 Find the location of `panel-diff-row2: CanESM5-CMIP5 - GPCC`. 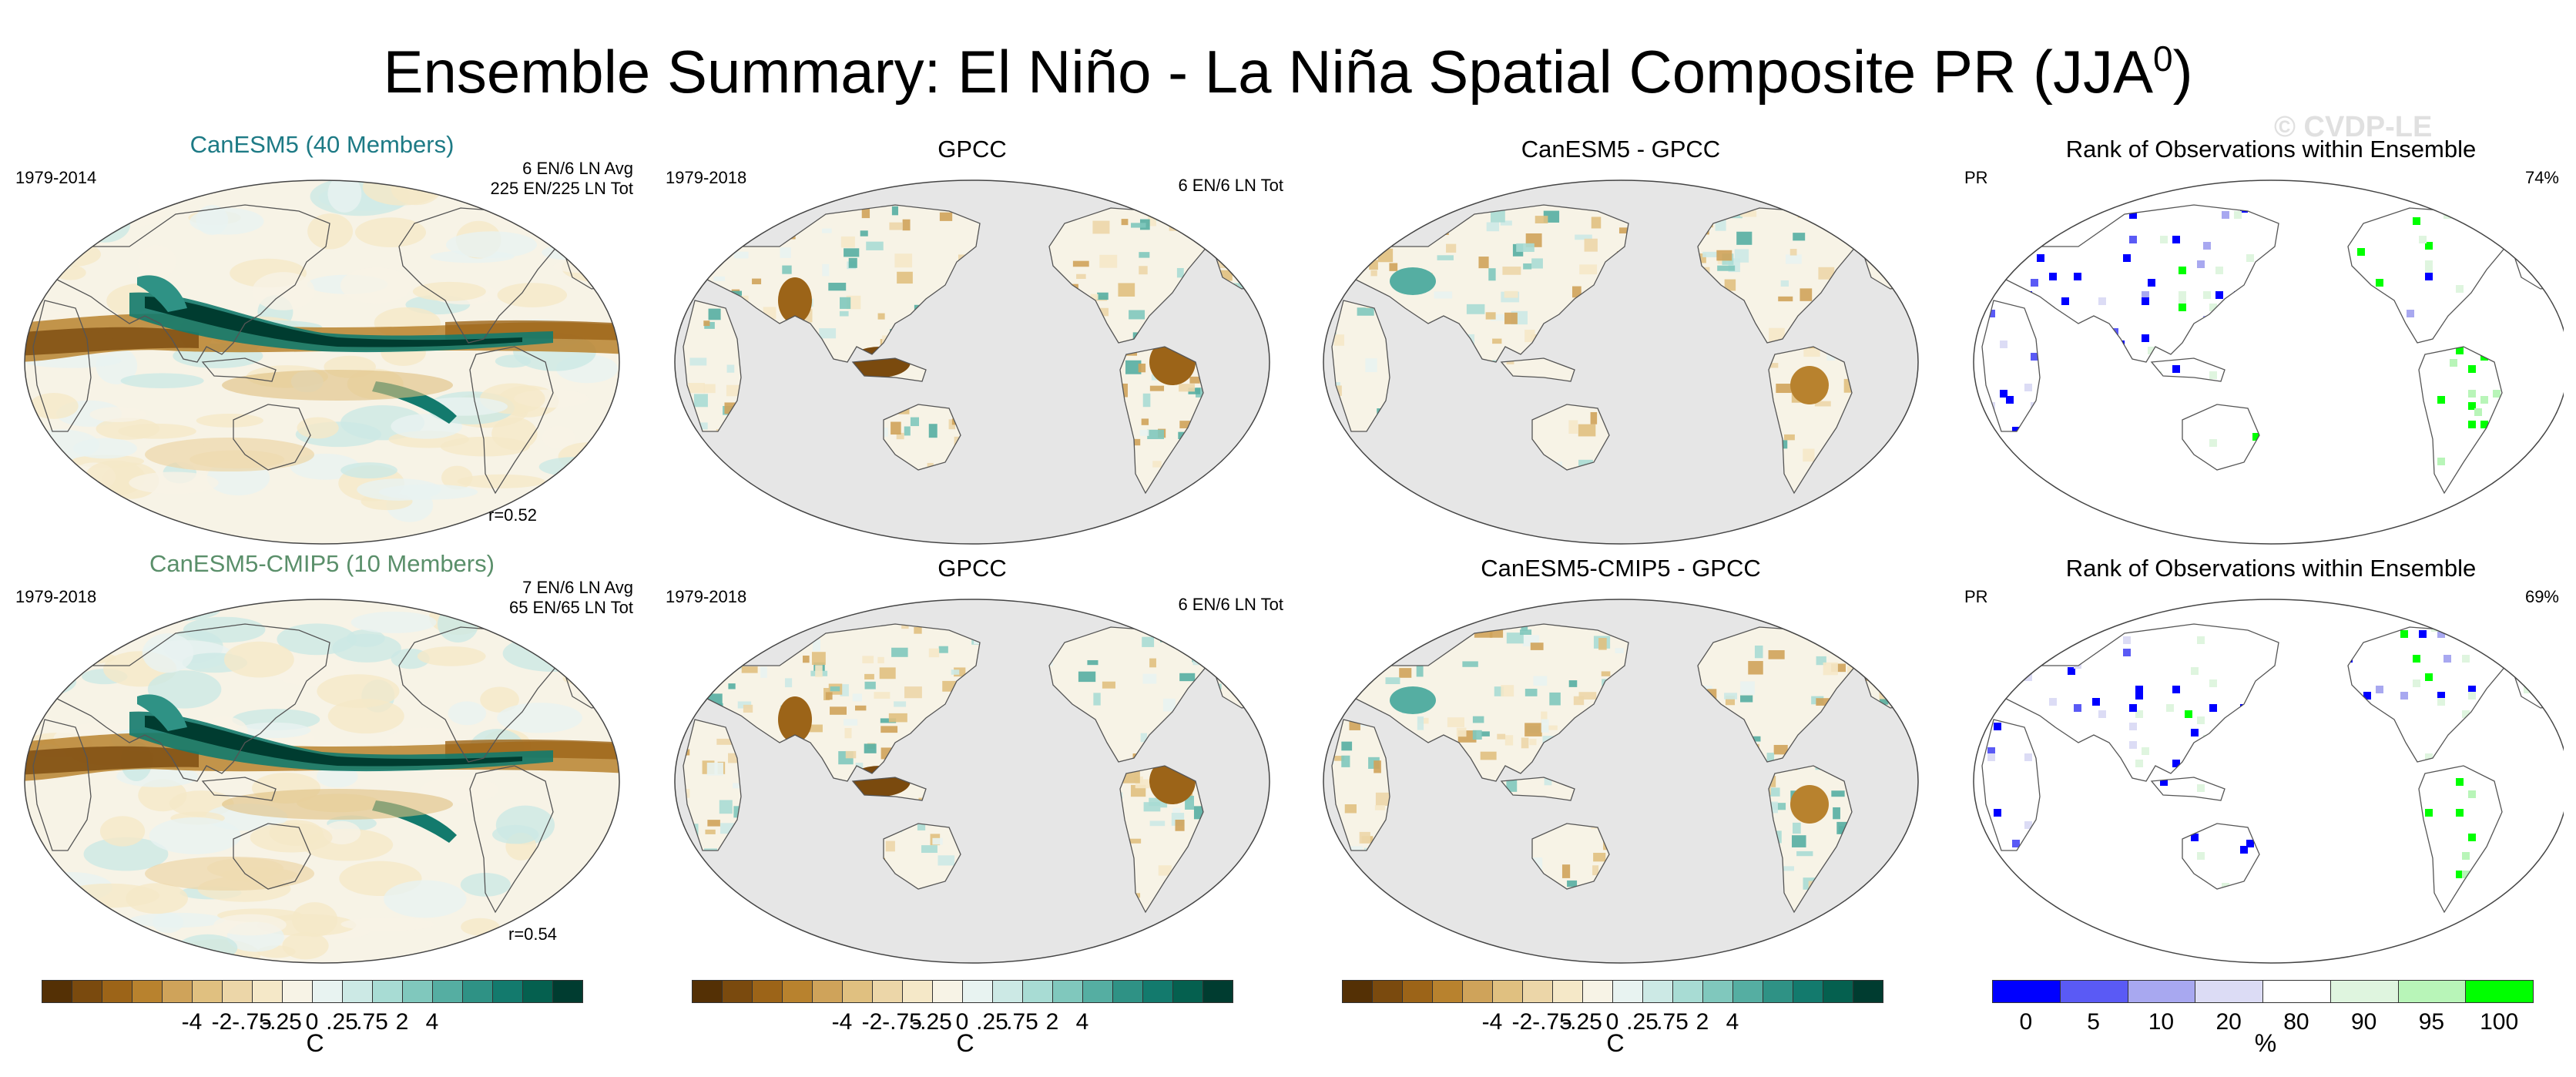

panel-diff-row2: CanESM5-CMIP5 - GPCC is located at coordinates (1621, 758).